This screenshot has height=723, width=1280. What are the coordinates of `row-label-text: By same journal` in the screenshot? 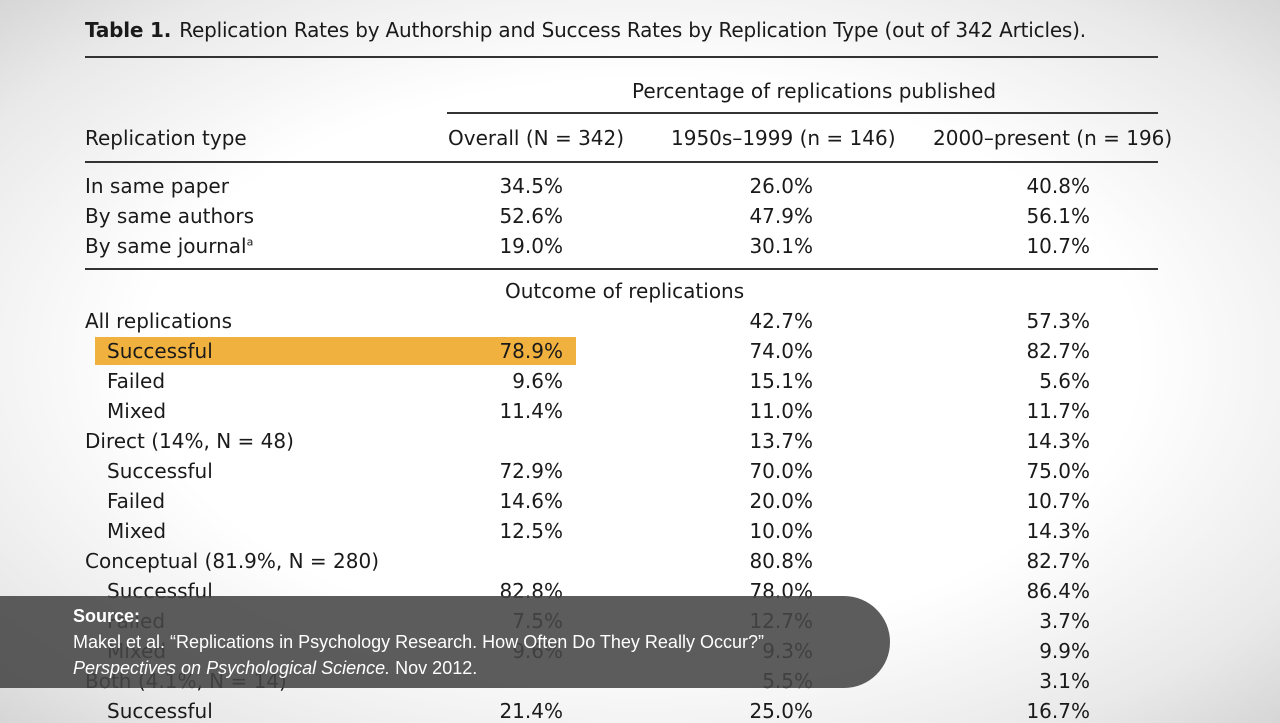 It's located at (166, 246).